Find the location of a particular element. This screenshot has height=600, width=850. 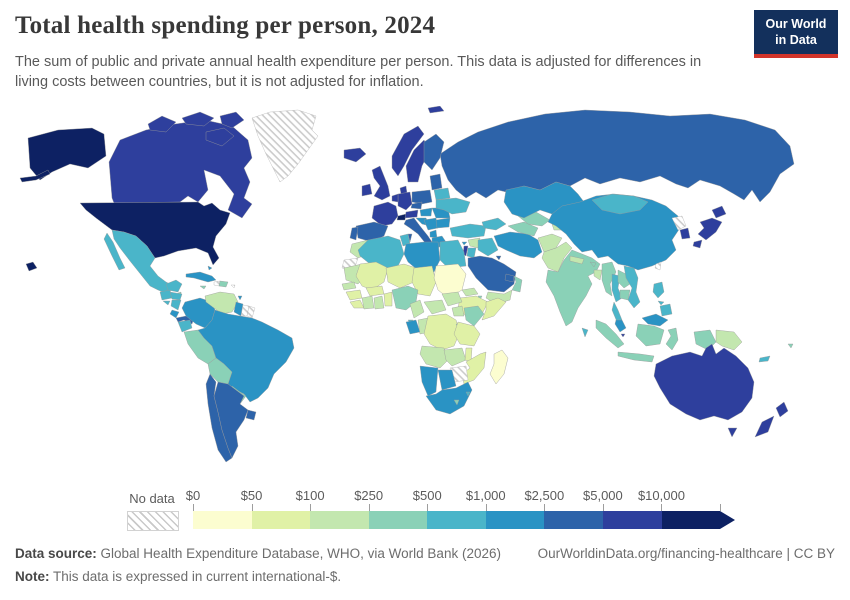

legend-bin-$50-100 is located at coordinates (281, 520).